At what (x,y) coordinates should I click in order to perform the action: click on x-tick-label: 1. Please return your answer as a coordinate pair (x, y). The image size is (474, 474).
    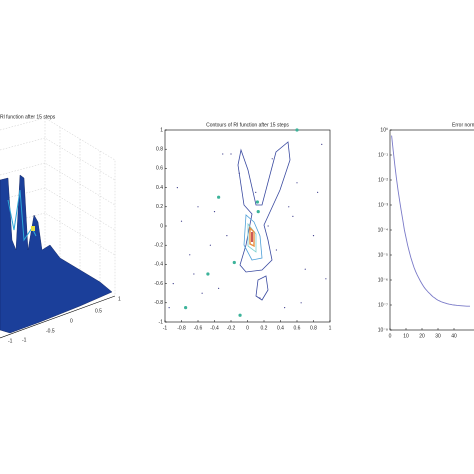
    Looking at the image, I should click on (330, 328).